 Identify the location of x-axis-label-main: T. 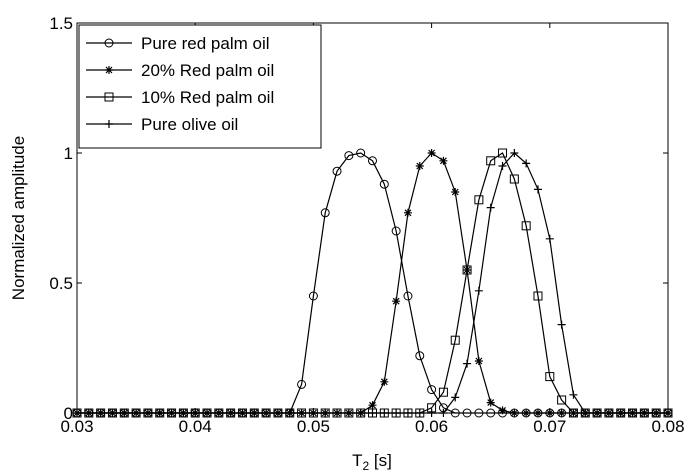
(357, 460).